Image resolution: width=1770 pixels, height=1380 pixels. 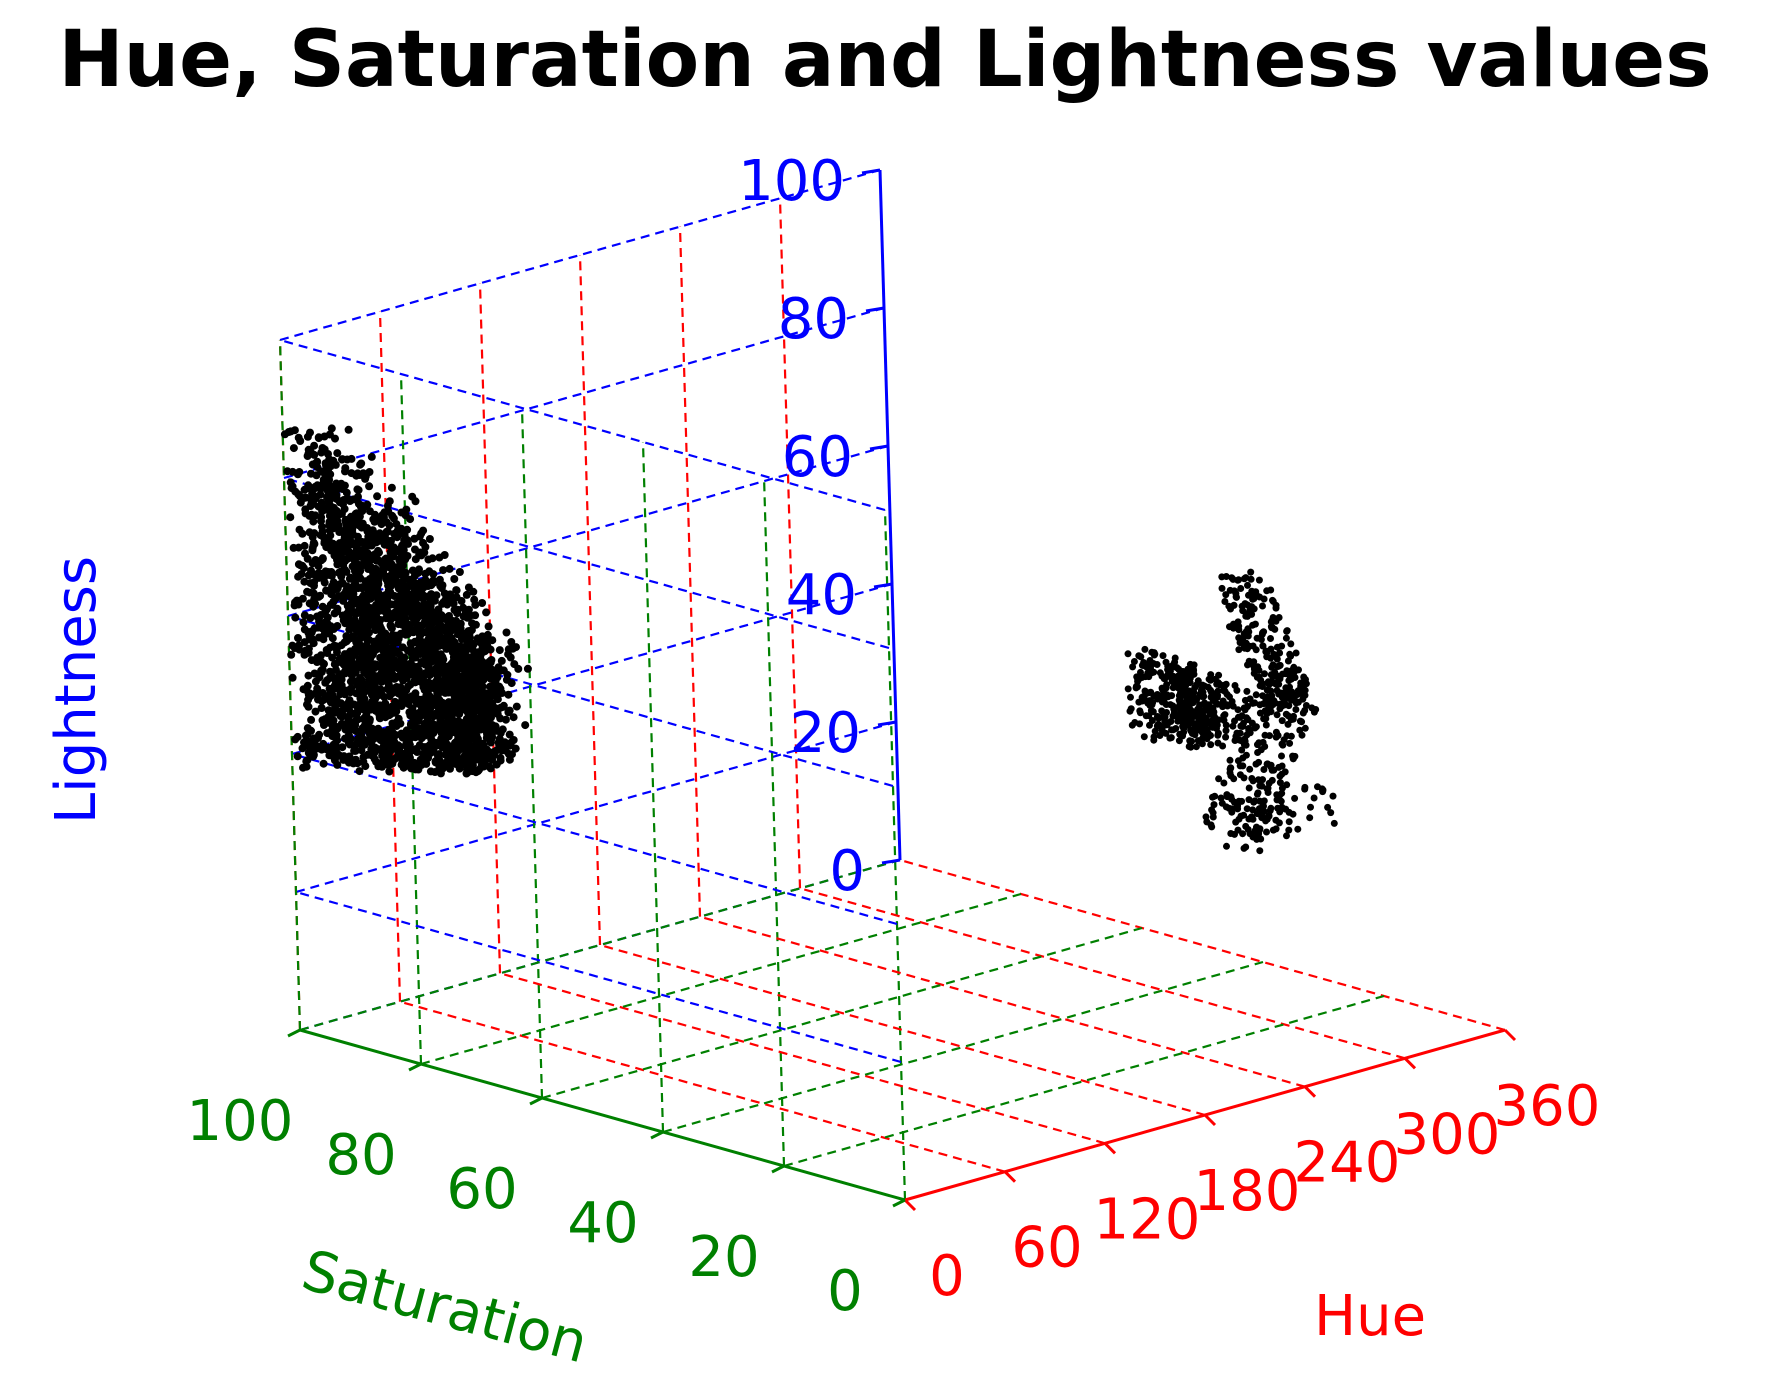 What do you see at coordinates (879, 447) in the screenshot?
I see `lightness-tick` at bounding box center [879, 447].